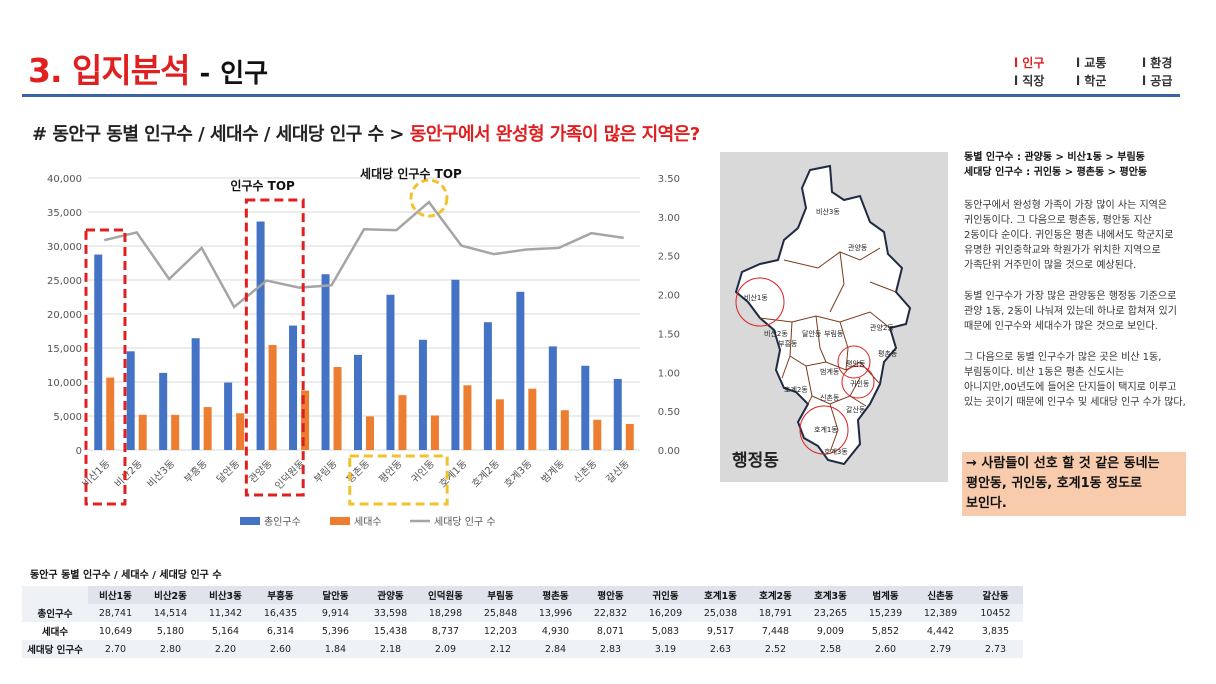 The width and height of the screenshot is (1216, 684). What do you see at coordinates (105, 367) in the screenshot?
I see `highlight-box-bisan1` at bounding box center [105, 367].